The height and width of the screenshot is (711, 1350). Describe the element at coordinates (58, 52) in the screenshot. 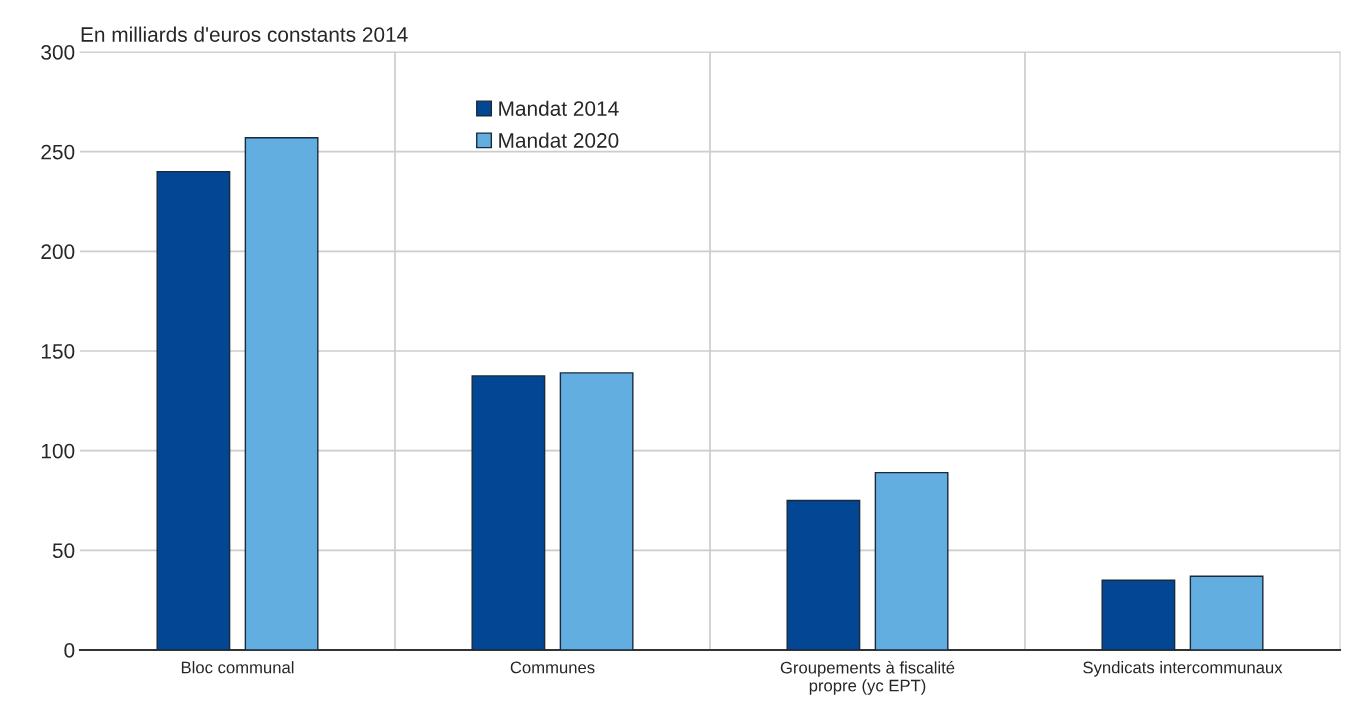

I see `y-tick-label: 300` at that location.